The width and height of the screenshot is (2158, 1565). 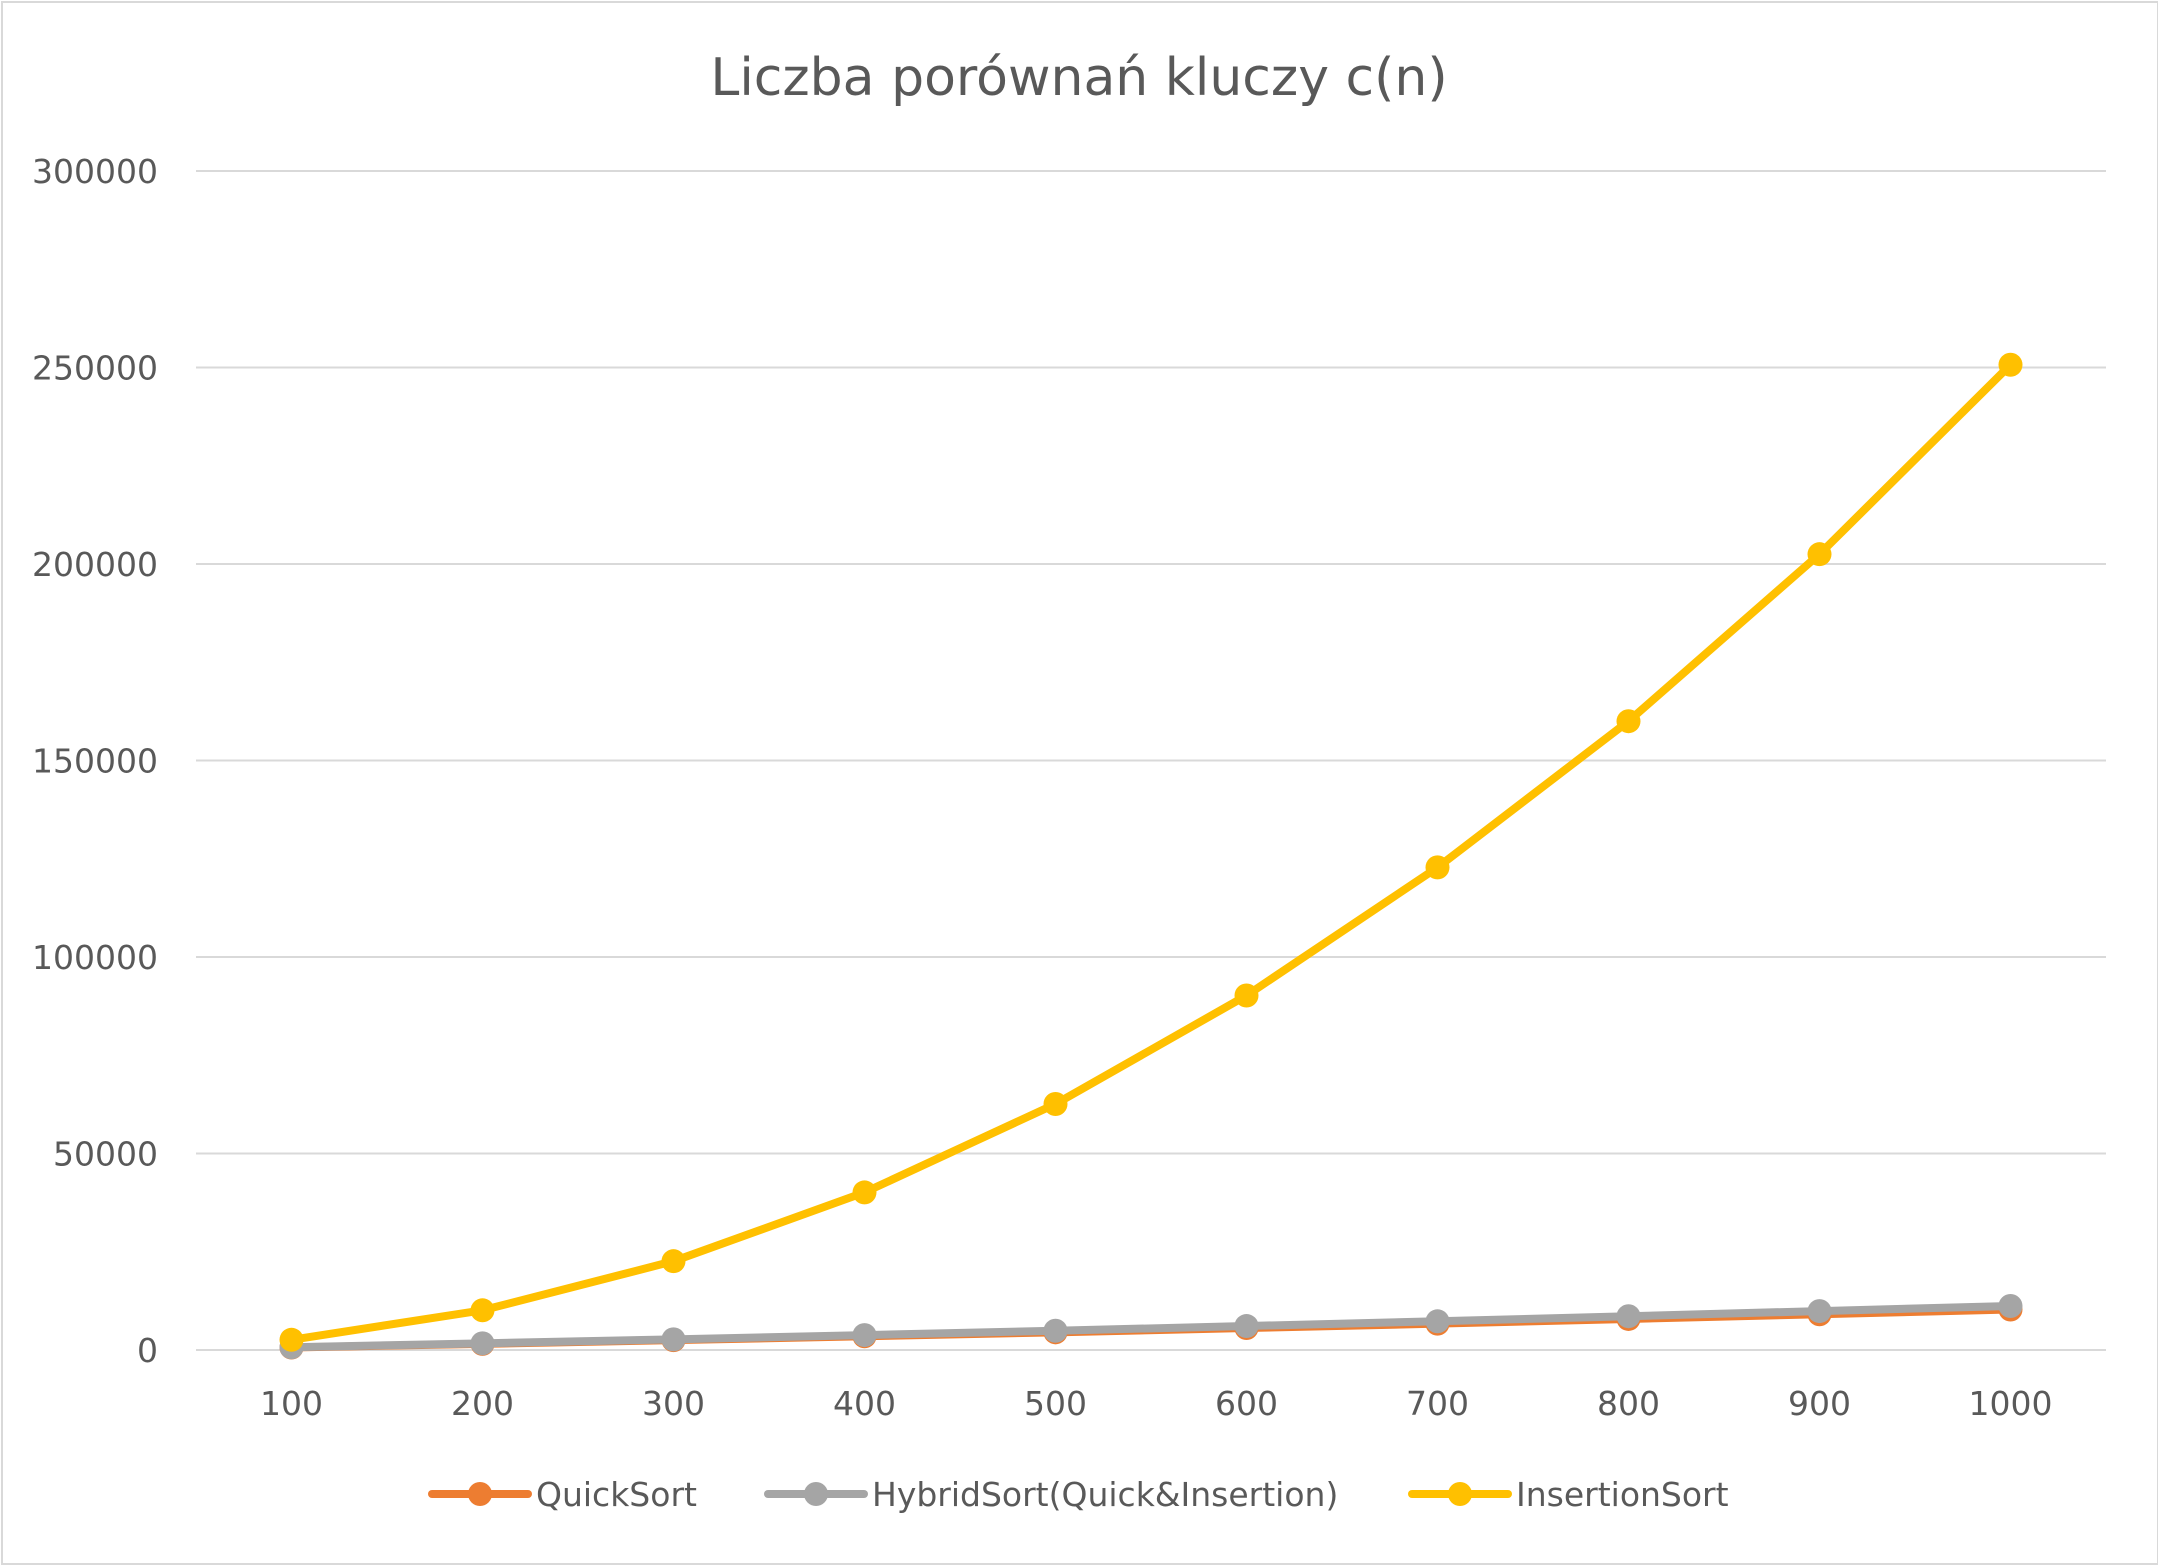 What do you see at coordinates (1246, 1403) in the screenshot?
I see `x-tick-label: 600` at bounding box center [1246, 1403].